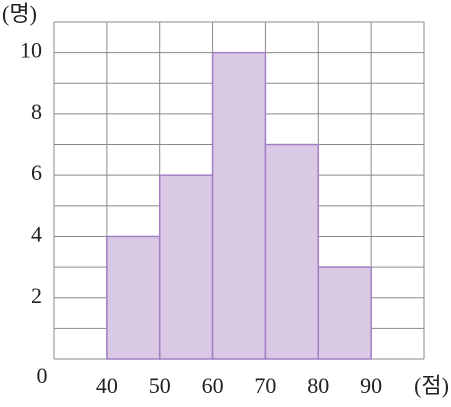 This screenshot has height=407, width=451. What do you see at coordinates (431, 385) in the screenshot?
I see `x-axis-label: (점)` at bounding box center [431, 385].